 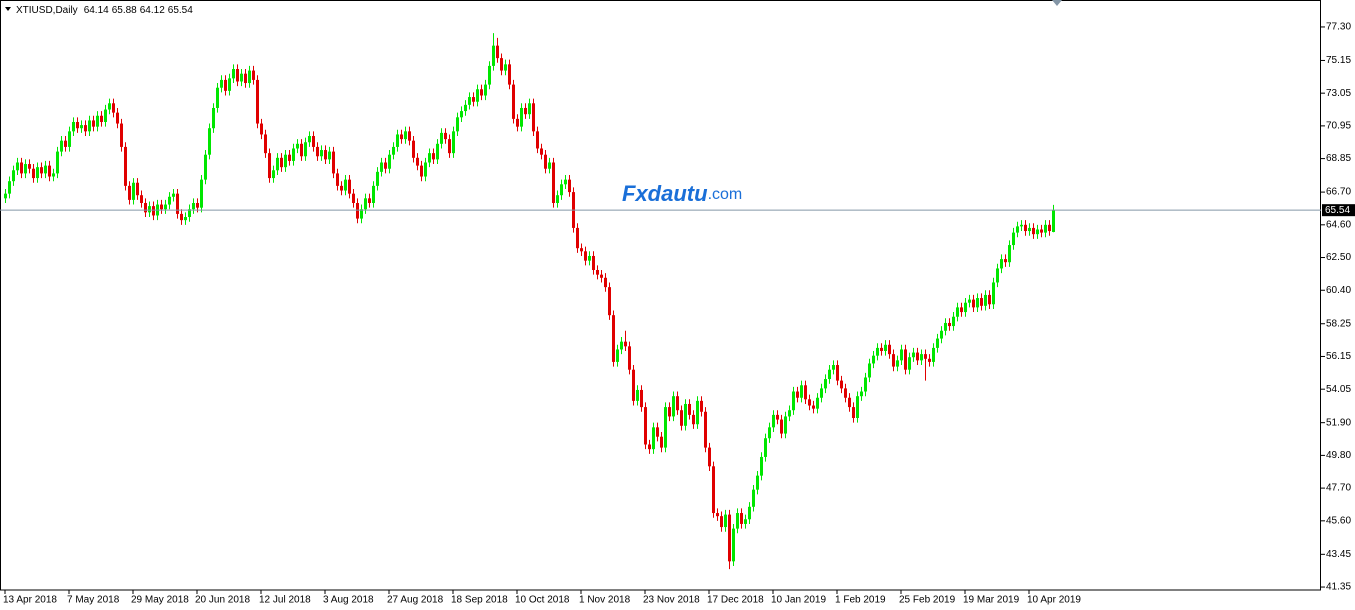 What do you see at coordinates (1338, 290) in the screenshot?
I see `y-tick-label: 60.40` at bounding box center [1338, 290].